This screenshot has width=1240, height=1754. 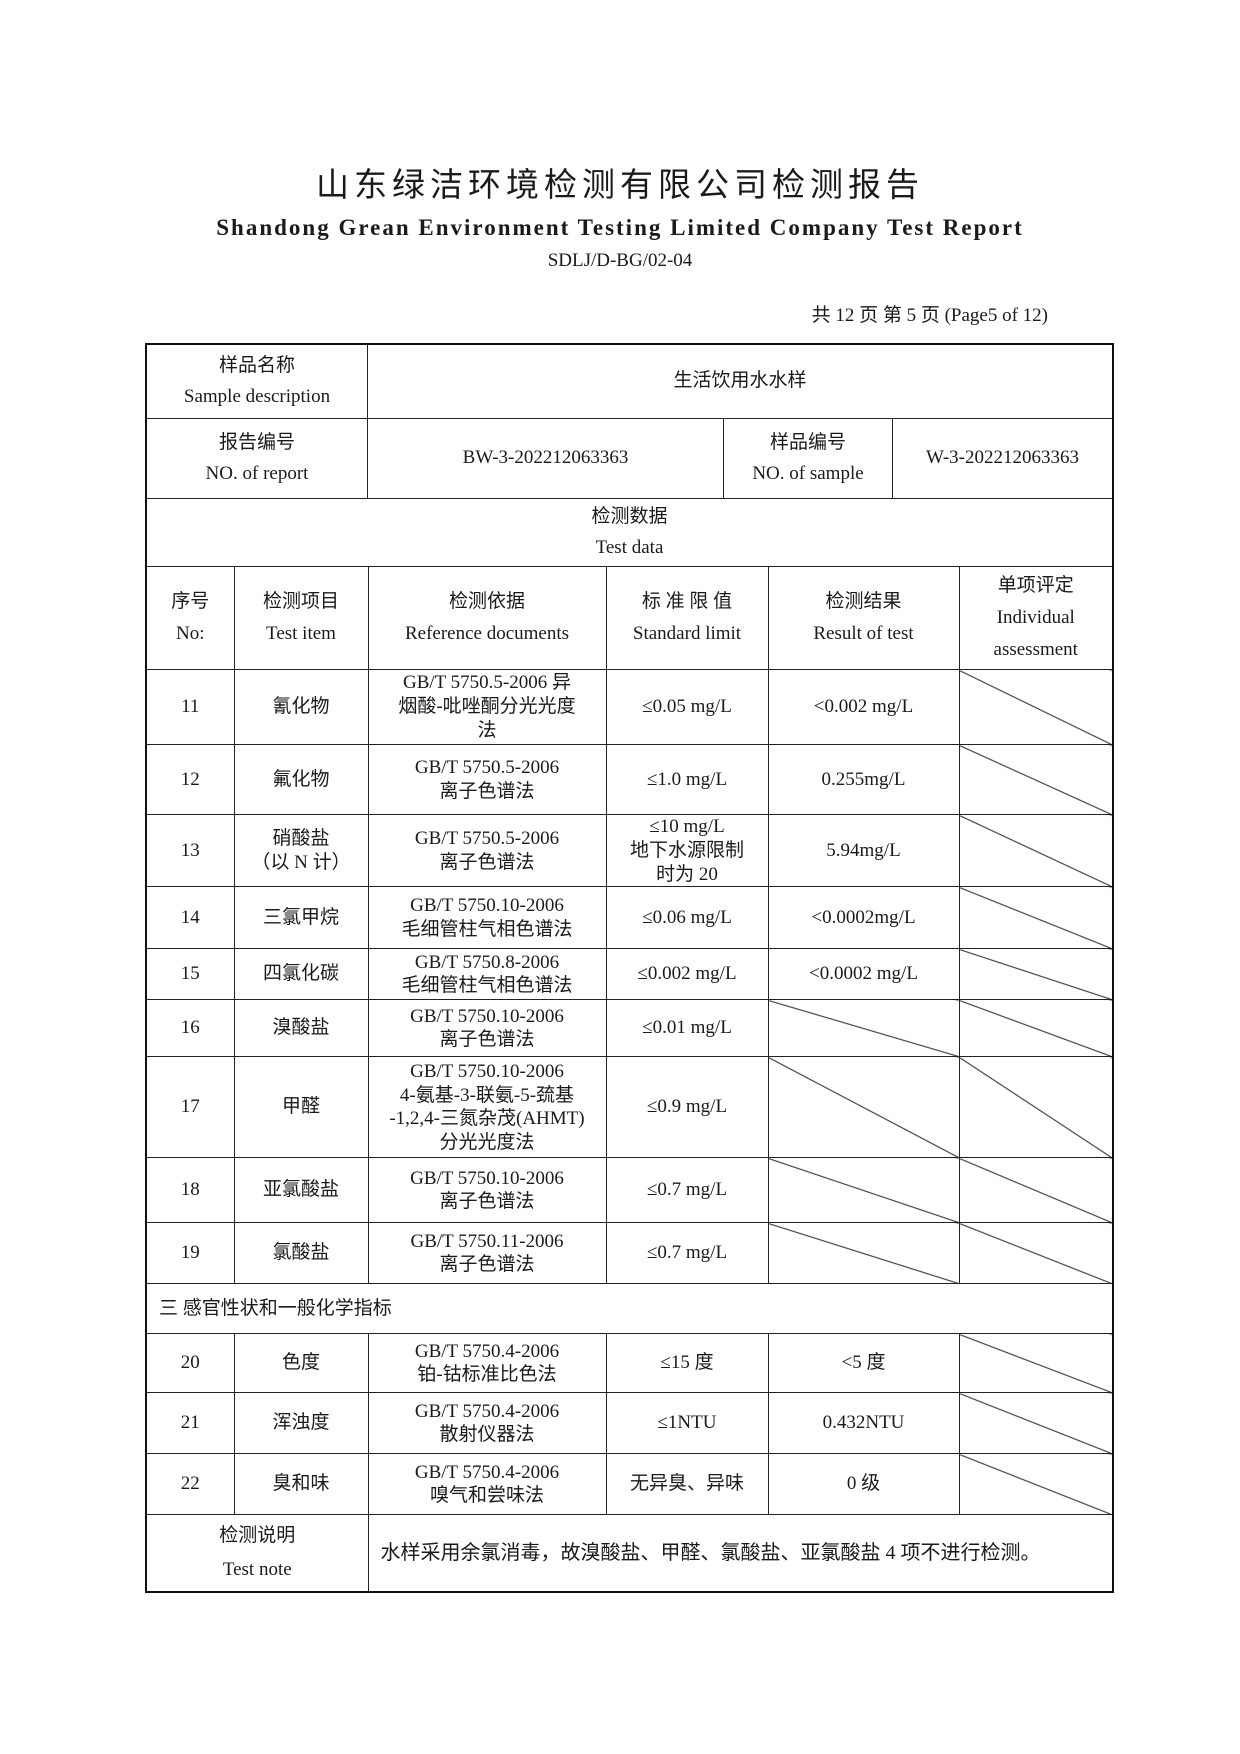 What do you see at coordinates (191, 1107) in the screenshot?
I see `row-number: 17` at bounding box center [191, 1107].